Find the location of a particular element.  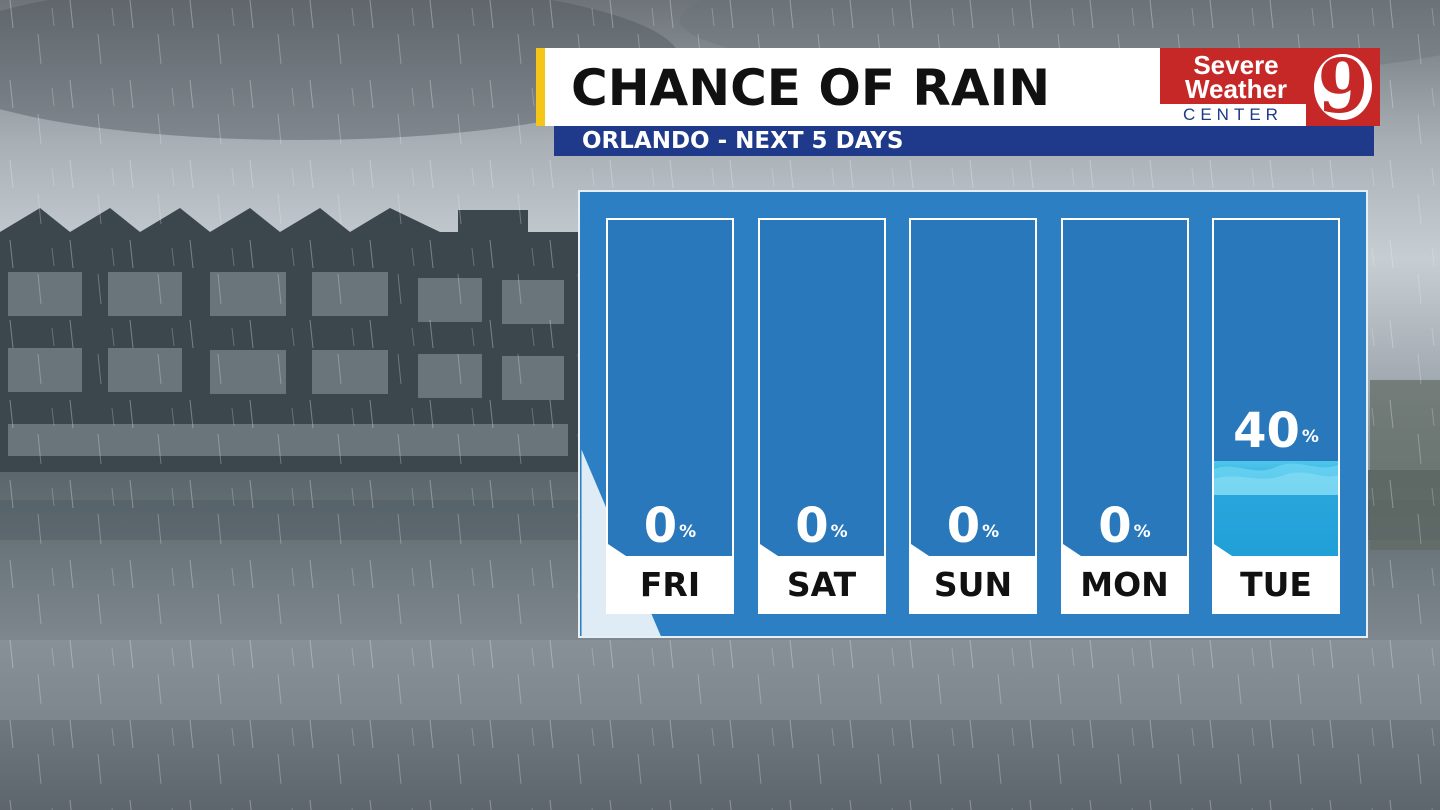

station-logo: Severe Weather CENTER 9 is located at coordinates (1270, 87).